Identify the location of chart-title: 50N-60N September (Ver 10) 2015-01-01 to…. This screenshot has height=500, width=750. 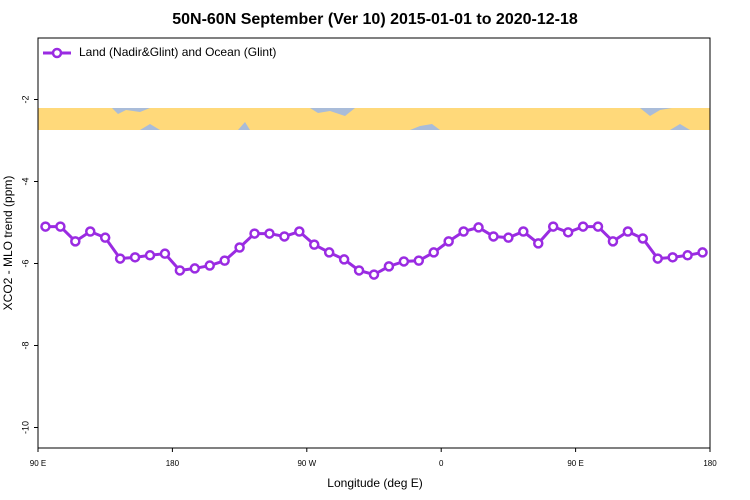
(375, 19).